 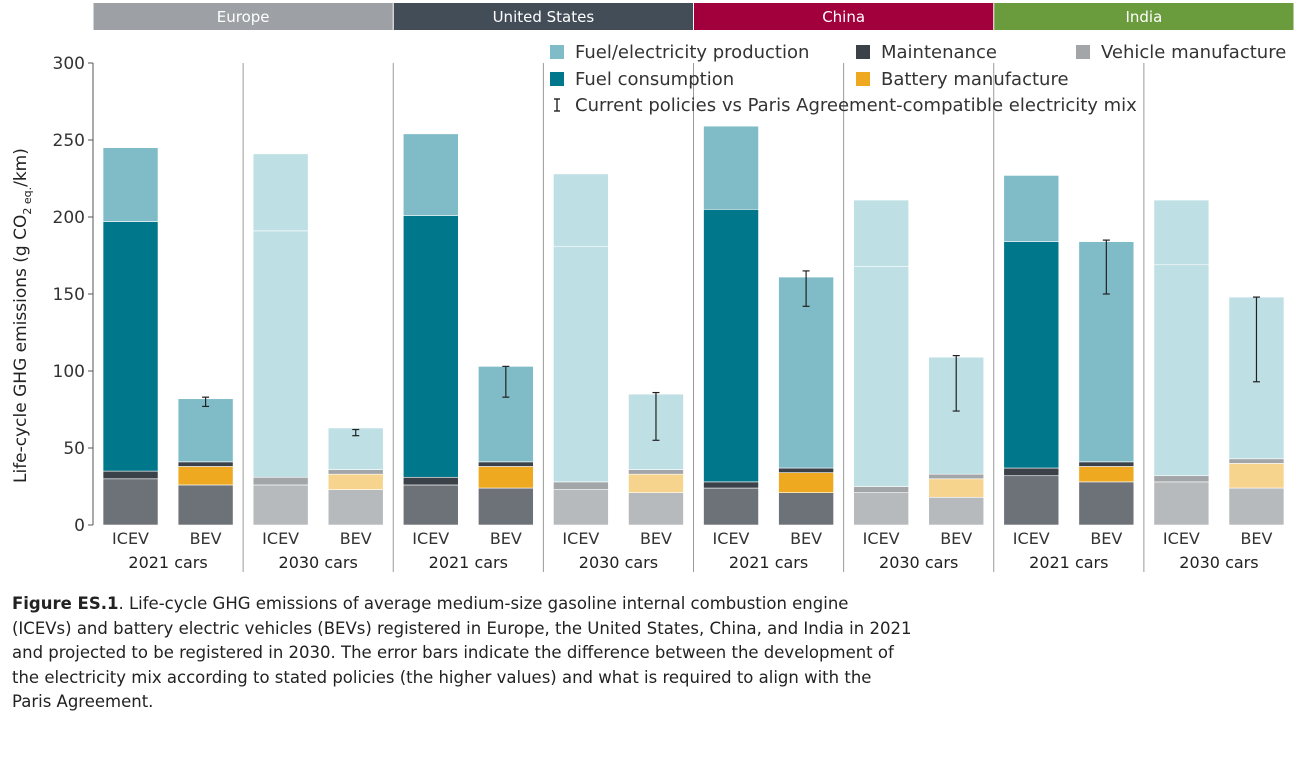 I want to click on y-tick-label: 100, so click(x=69, y=372).